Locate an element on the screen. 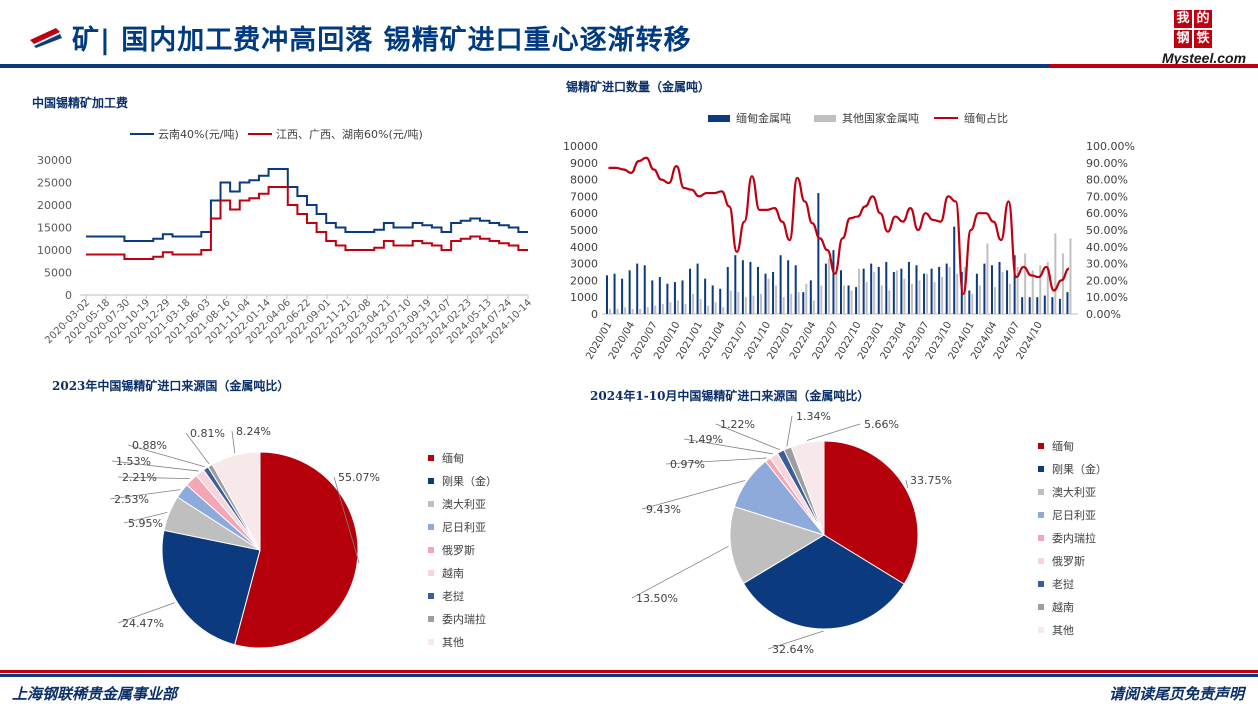 This screenshot has width=1258, height=709. legend-label: 澳大利亚 is located at coordinates (1074, 492).